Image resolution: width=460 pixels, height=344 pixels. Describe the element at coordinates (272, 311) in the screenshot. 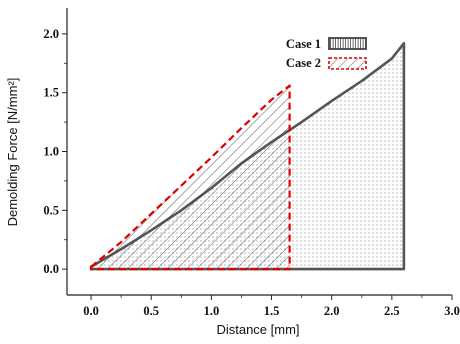

I see `x-tick-label: 1.5` at that location.